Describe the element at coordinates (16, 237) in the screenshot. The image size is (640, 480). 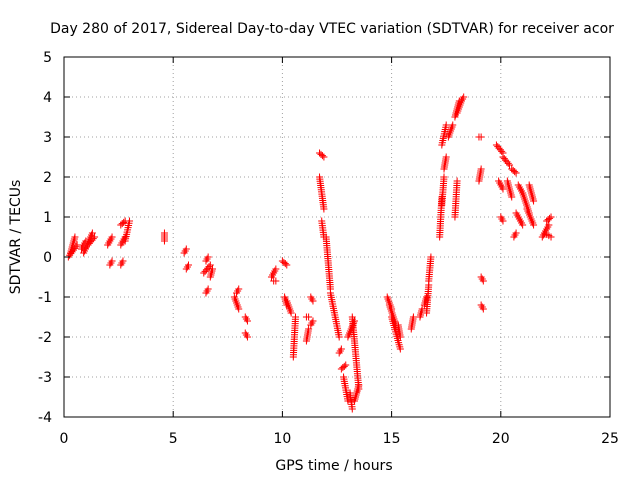
I see `y-axis-label: SDTVAR / TECUs` at that location.